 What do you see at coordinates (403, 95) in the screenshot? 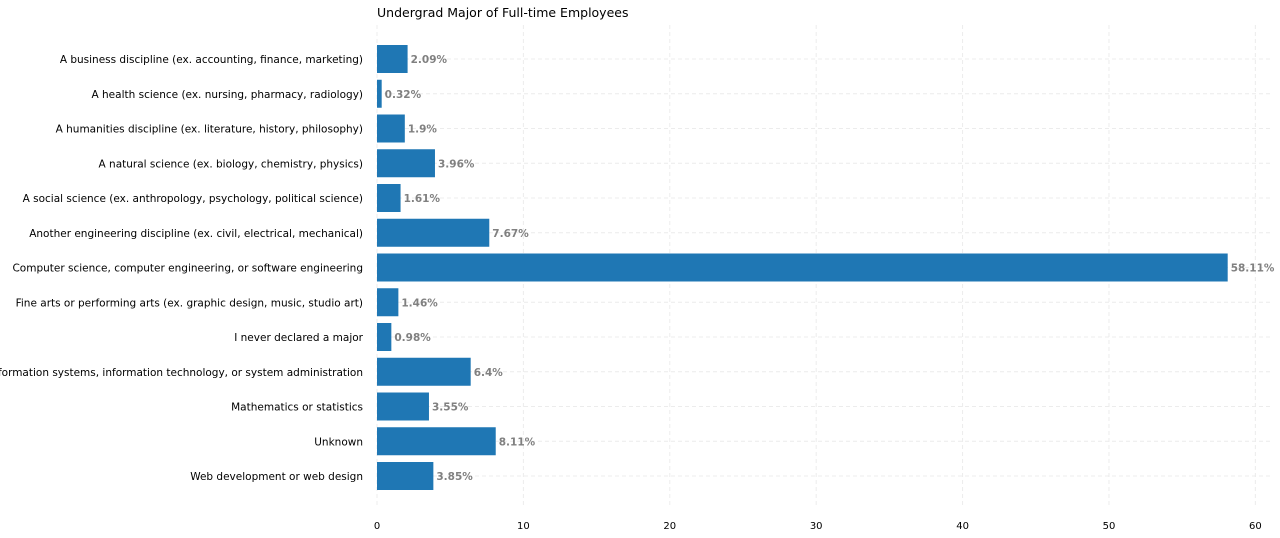
I see `value-label: 0.32%` at bounding box center [403, 95].